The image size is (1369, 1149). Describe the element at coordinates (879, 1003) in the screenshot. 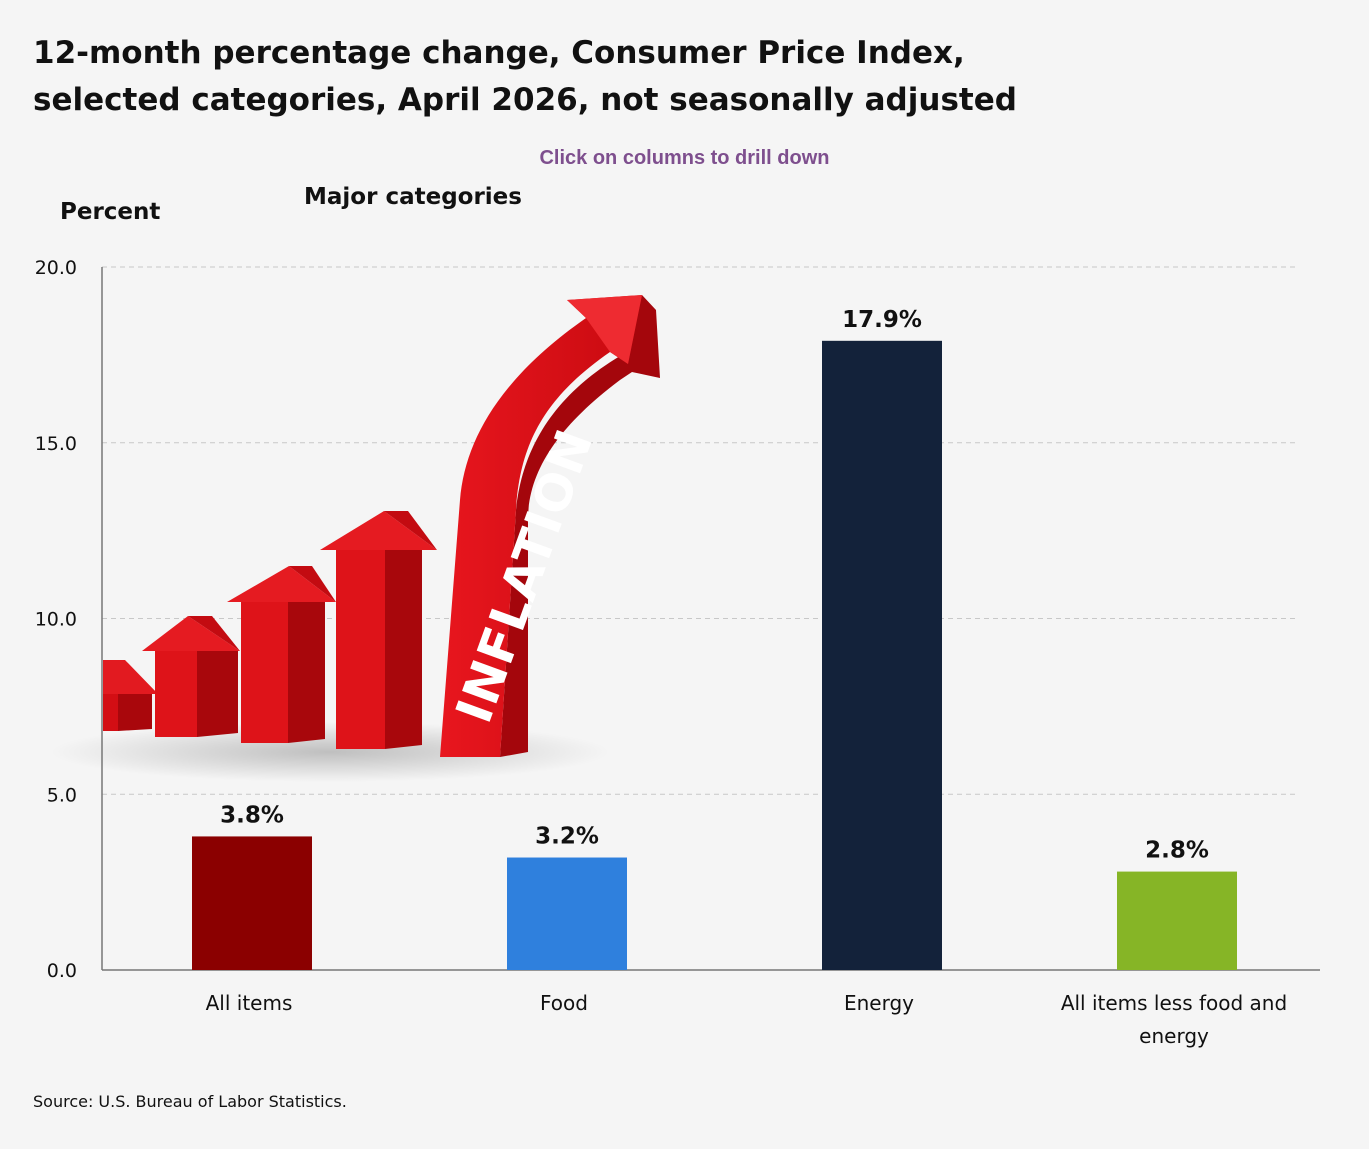

I see `x-category-label-2: Energy` at that location.